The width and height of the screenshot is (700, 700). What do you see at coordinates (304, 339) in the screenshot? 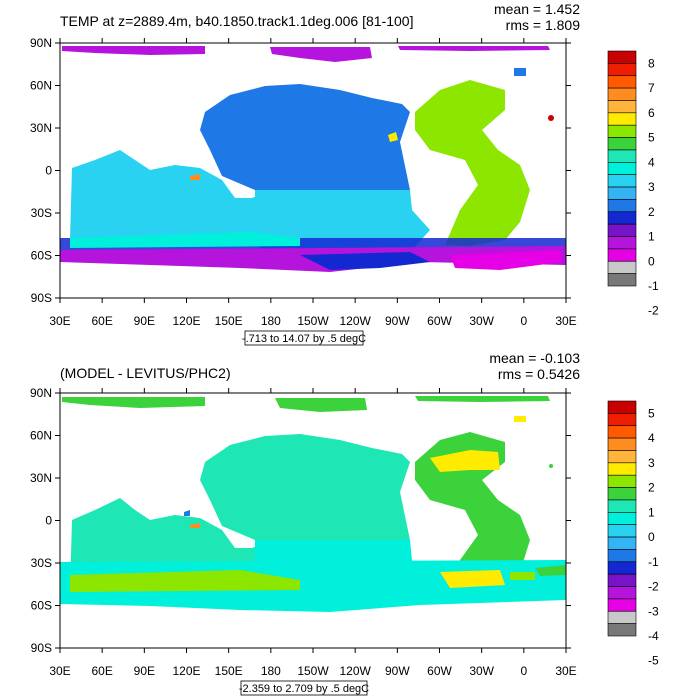
I see `info-label: -.713 to 14.07 by .5 degC` at bounding box center [304, 339].